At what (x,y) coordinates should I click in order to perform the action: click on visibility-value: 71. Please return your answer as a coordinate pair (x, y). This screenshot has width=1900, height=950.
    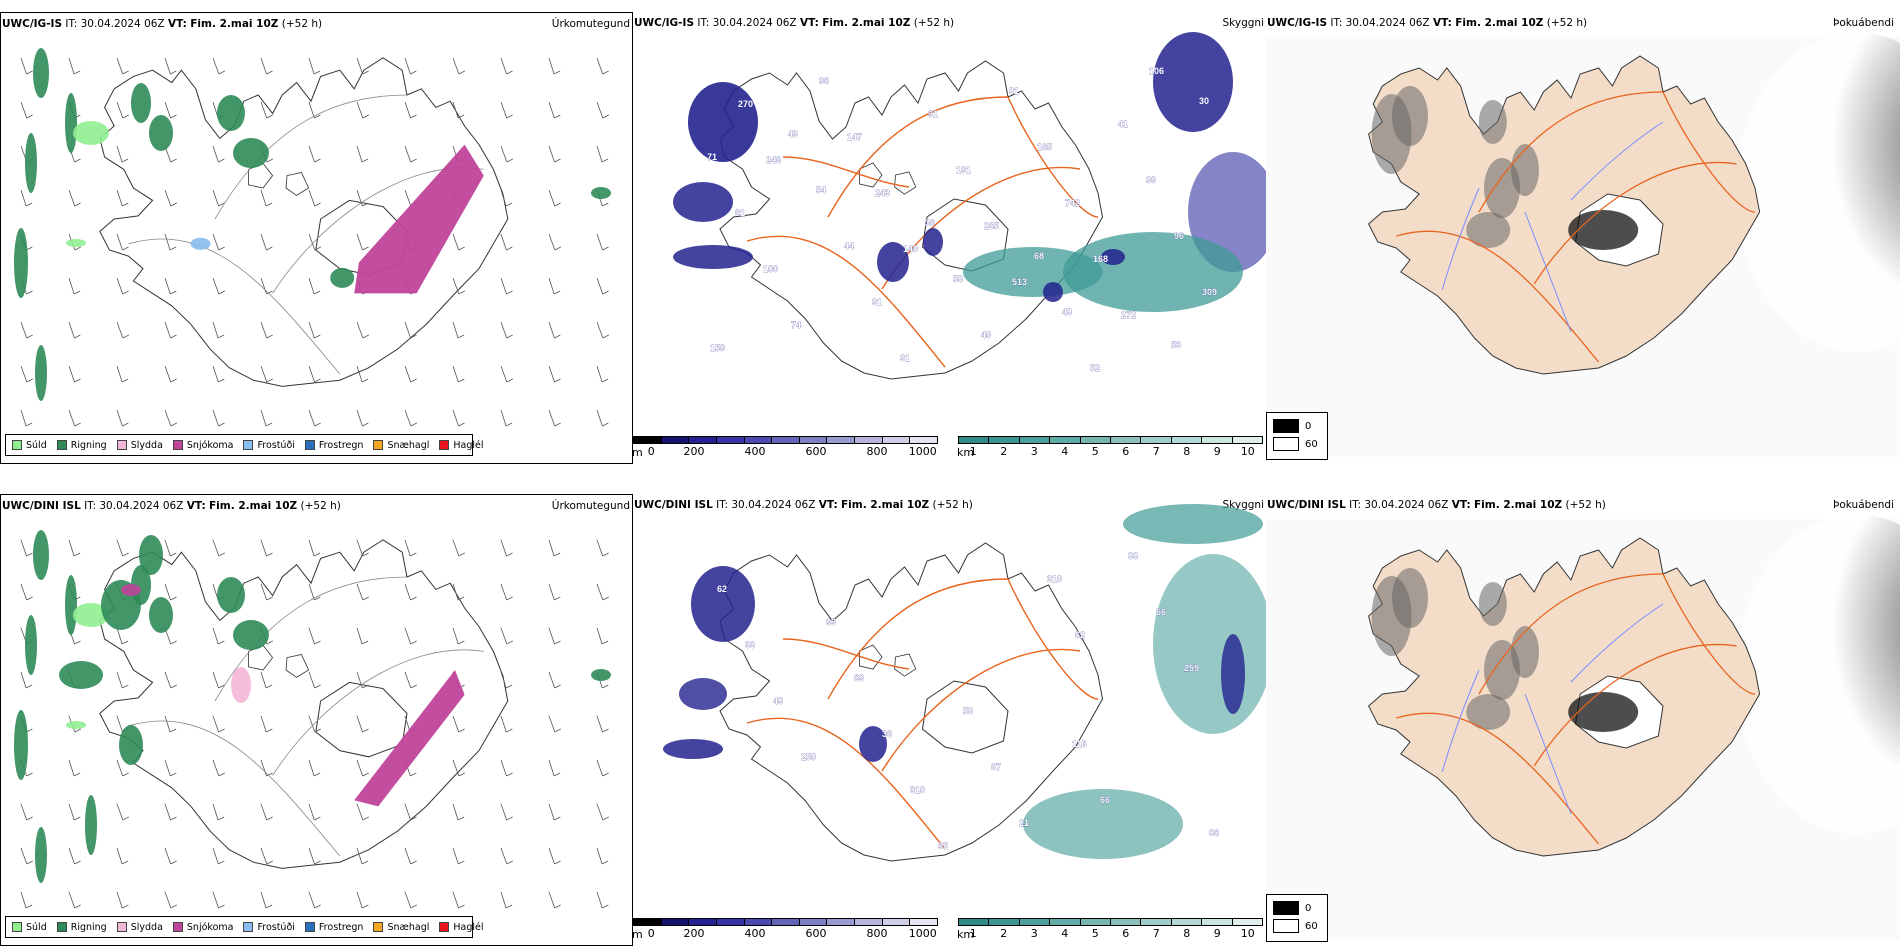
    Looking at the image, I should click on (712, 157).